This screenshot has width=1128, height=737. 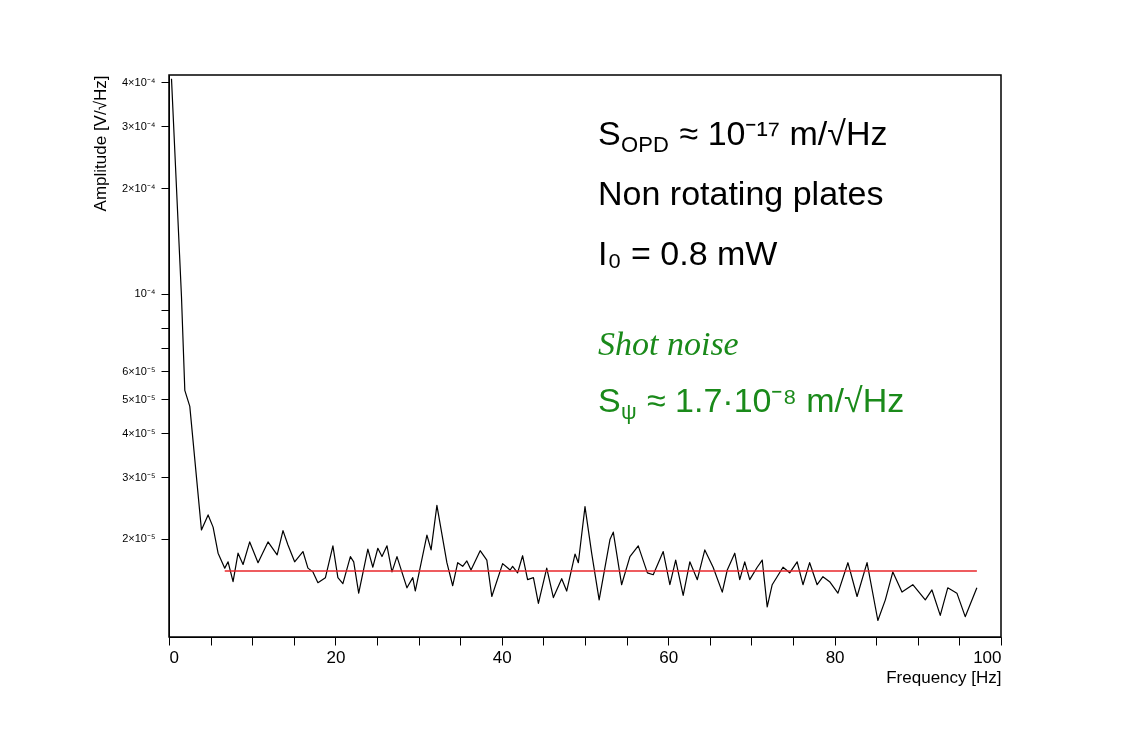 I want to click on y-tick-label: 3×10⁻⁴, so click(x=138, y=125).